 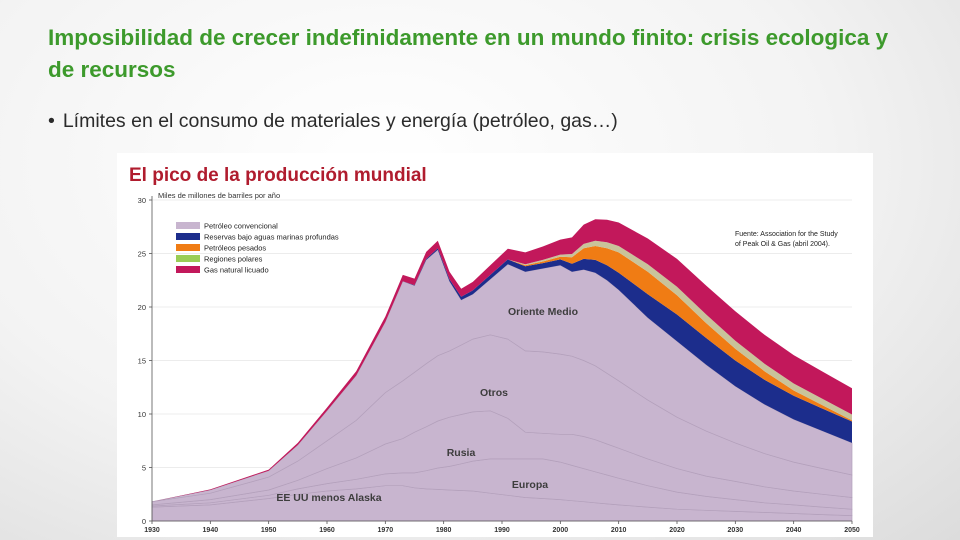 What do you see at coordinates (233, 259) in the screenshot?
I see `legend-label-3: Regiones polares` at bounding box center [233, 259].